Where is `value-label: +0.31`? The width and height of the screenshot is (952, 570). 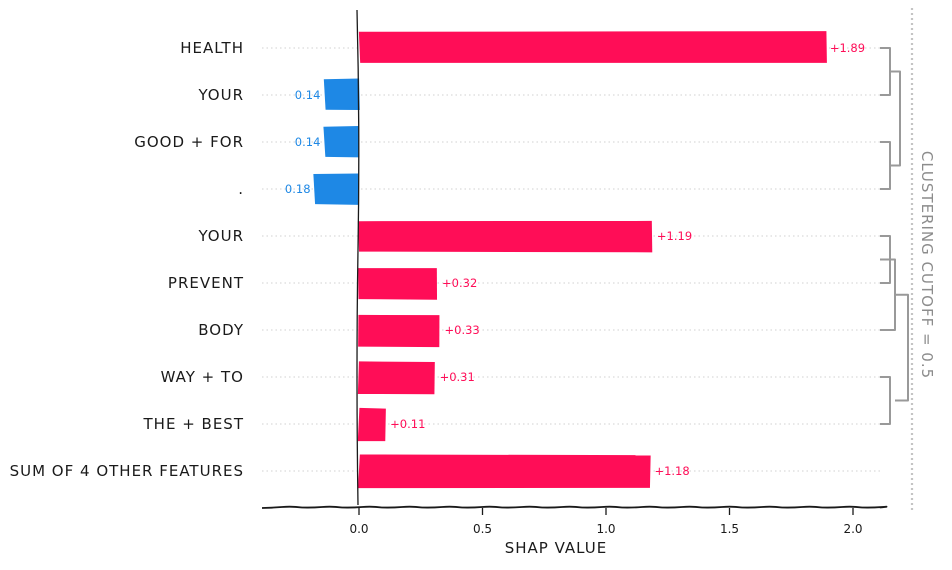 value-label: +0.31 is located at coordinates (457, 377).